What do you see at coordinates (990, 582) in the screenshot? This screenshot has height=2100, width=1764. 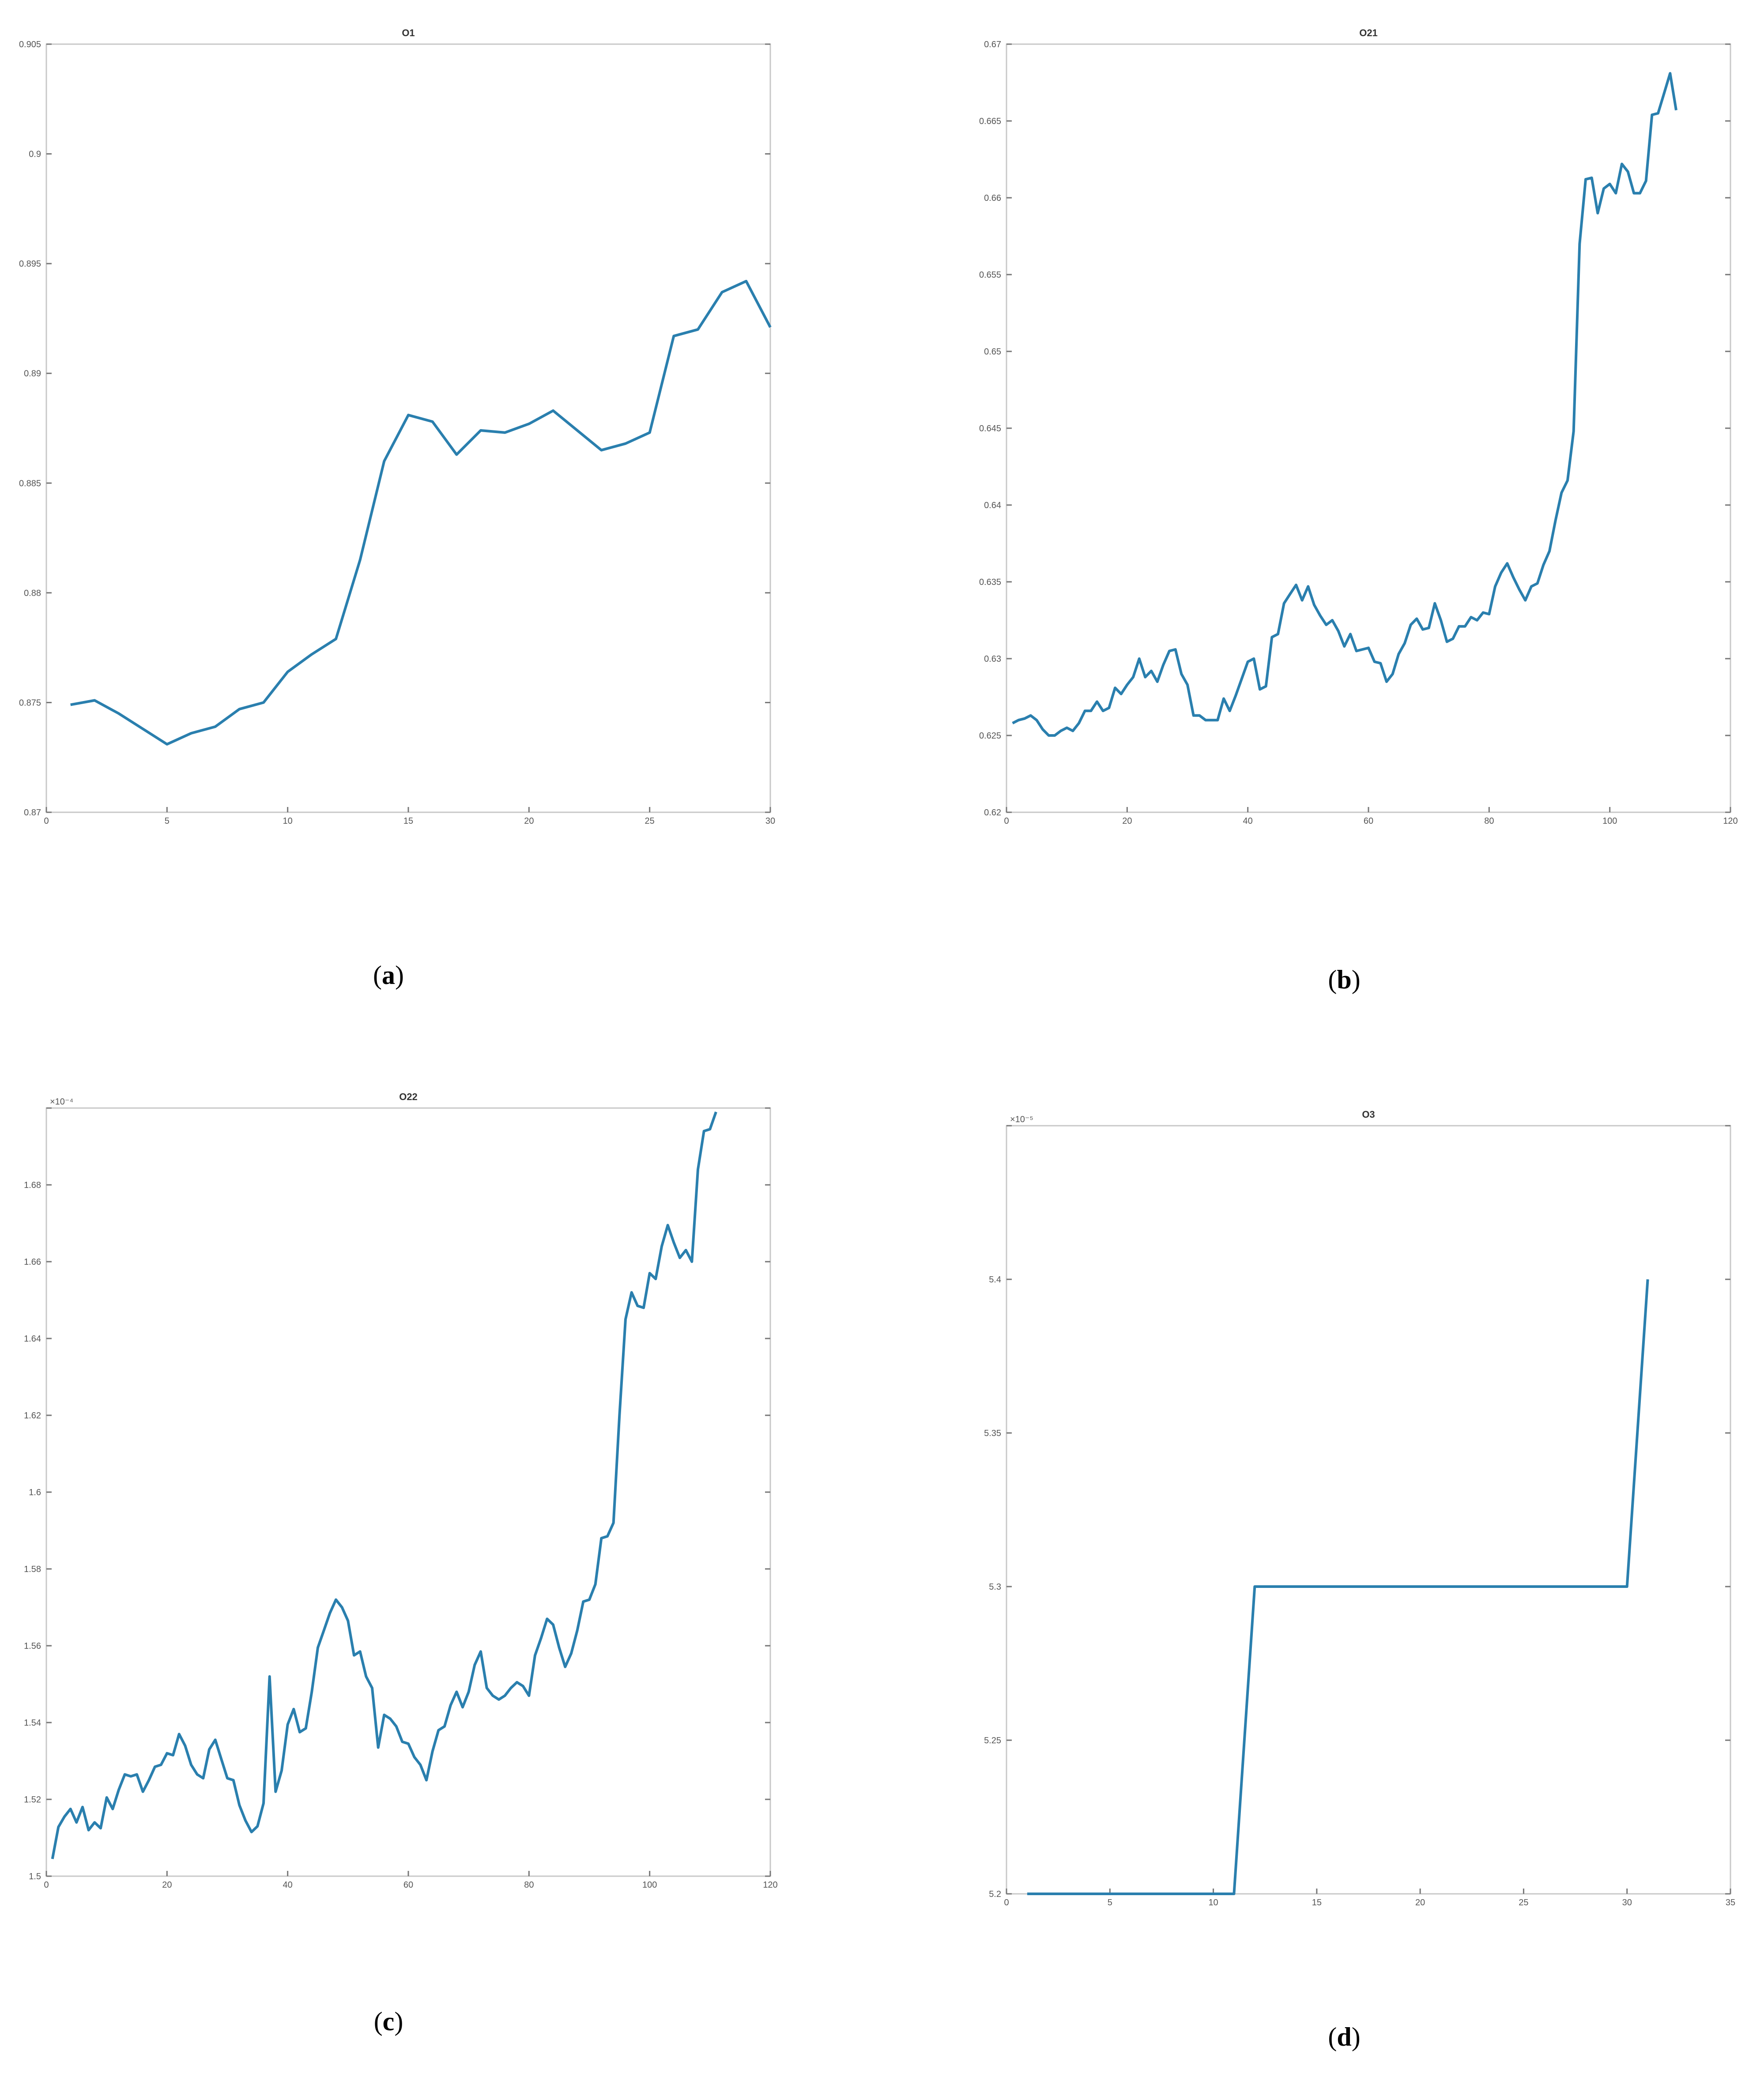 I see `y-tick-label: 0.635` at bounding box center [990, 582].